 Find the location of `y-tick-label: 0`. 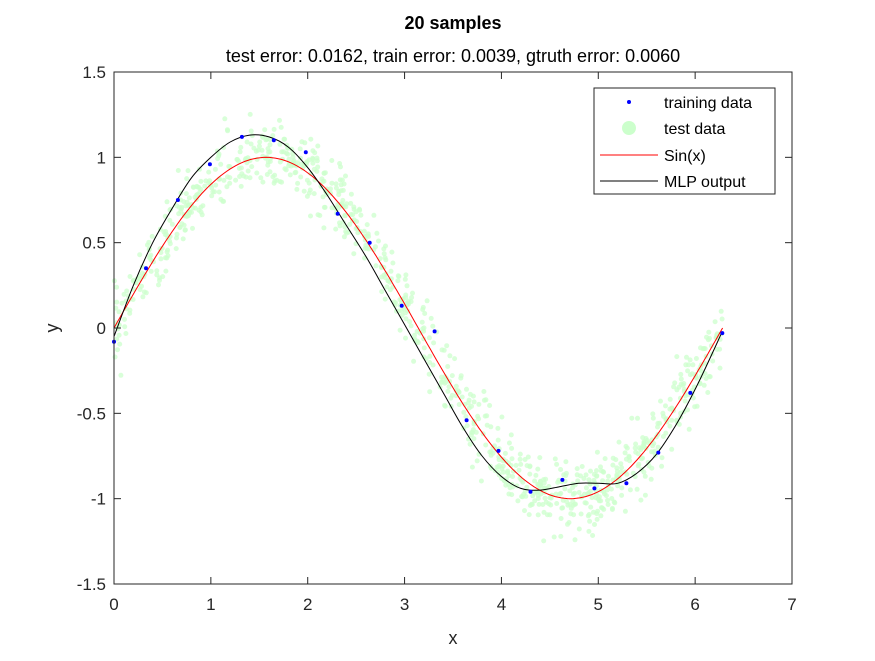

y-tick-label: 0 is located at coordinates (101, 328).